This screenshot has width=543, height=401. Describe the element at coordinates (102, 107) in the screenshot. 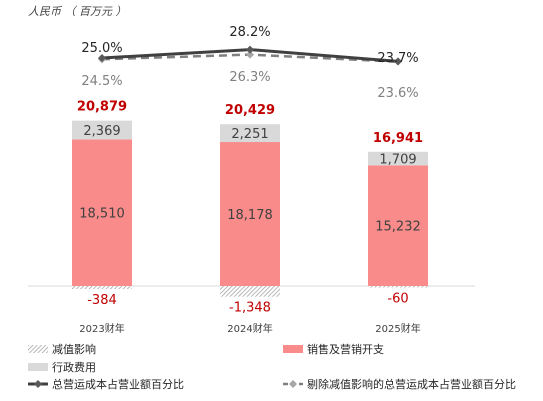

I see `total-value-label: 20,879` at that location.